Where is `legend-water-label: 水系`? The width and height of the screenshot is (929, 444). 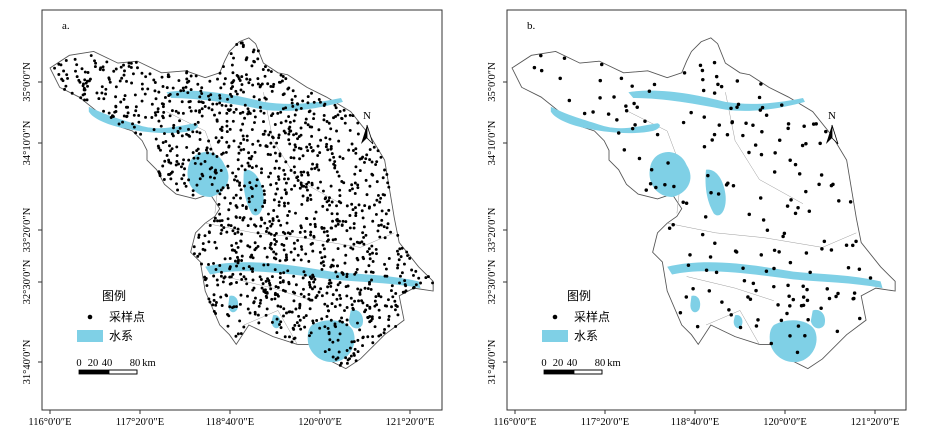 legend-water-label: 水系 is located at coordinates (121, 336).